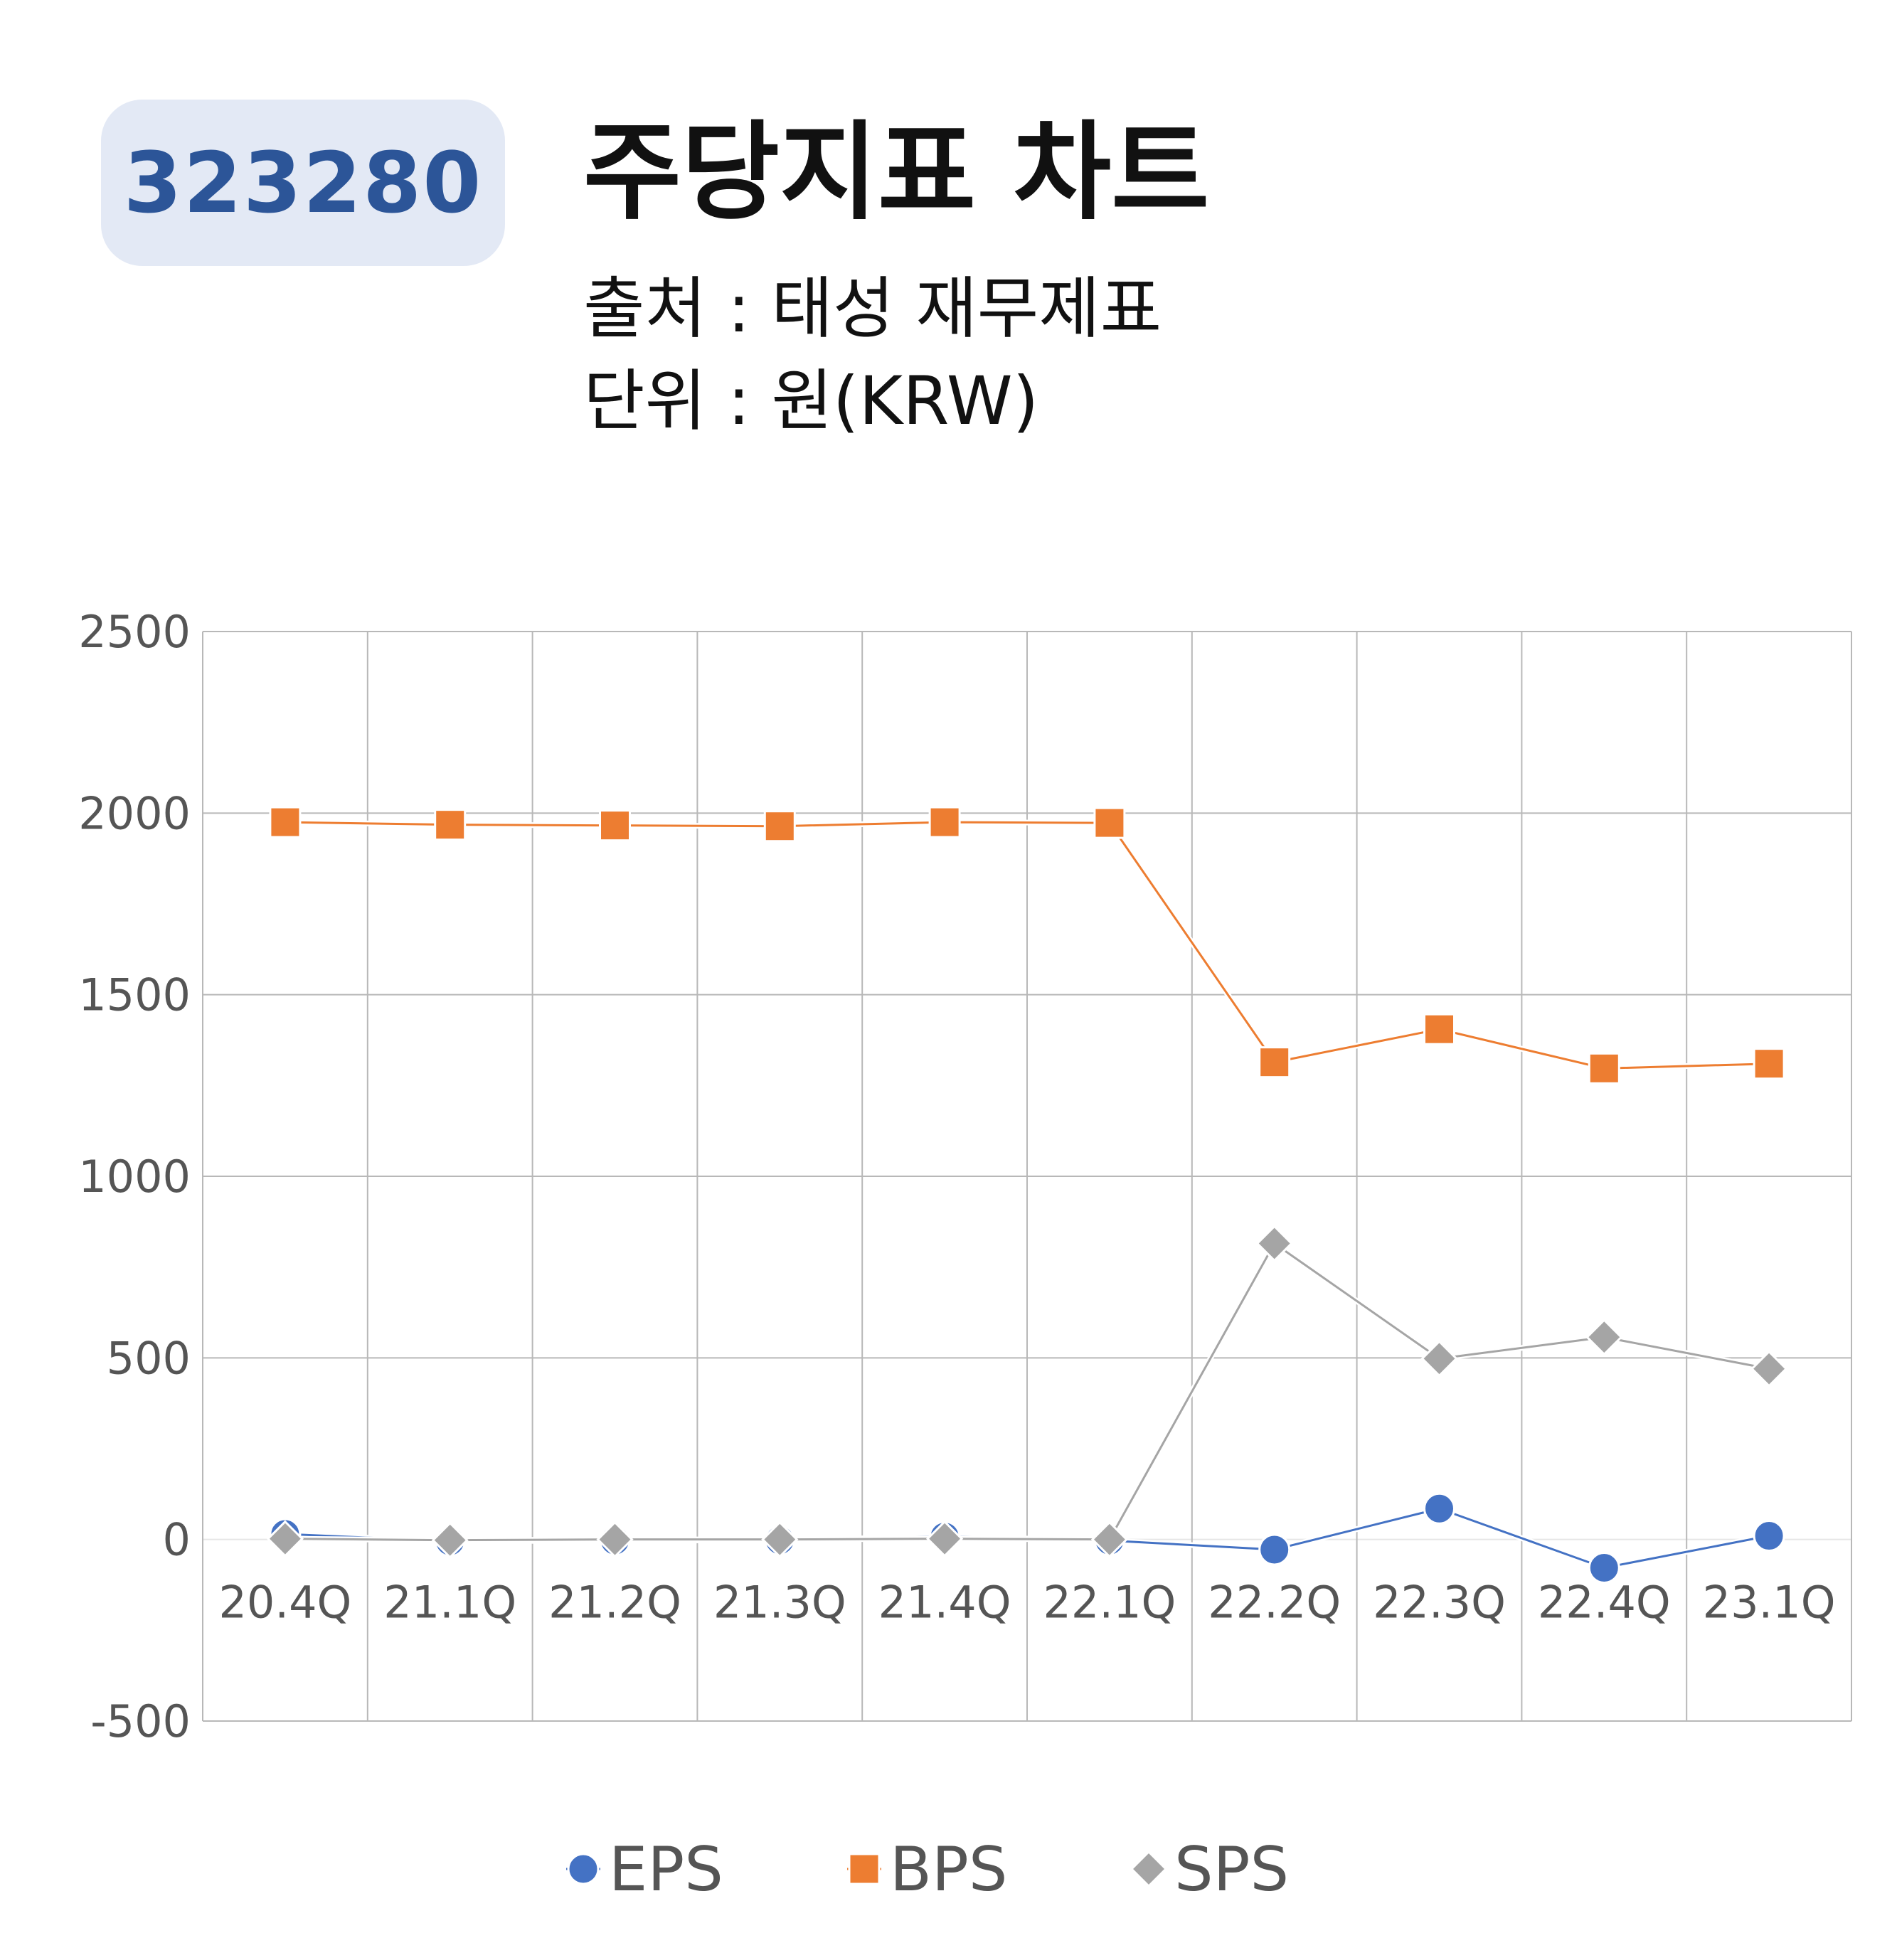 Image resolution: width=1897 pixels, height=1960 pixels. What do you see at coordinates (666, 1869) in the screenshot?
I see `legend-label-eps: EPS` at bounding box center [666, 1869].